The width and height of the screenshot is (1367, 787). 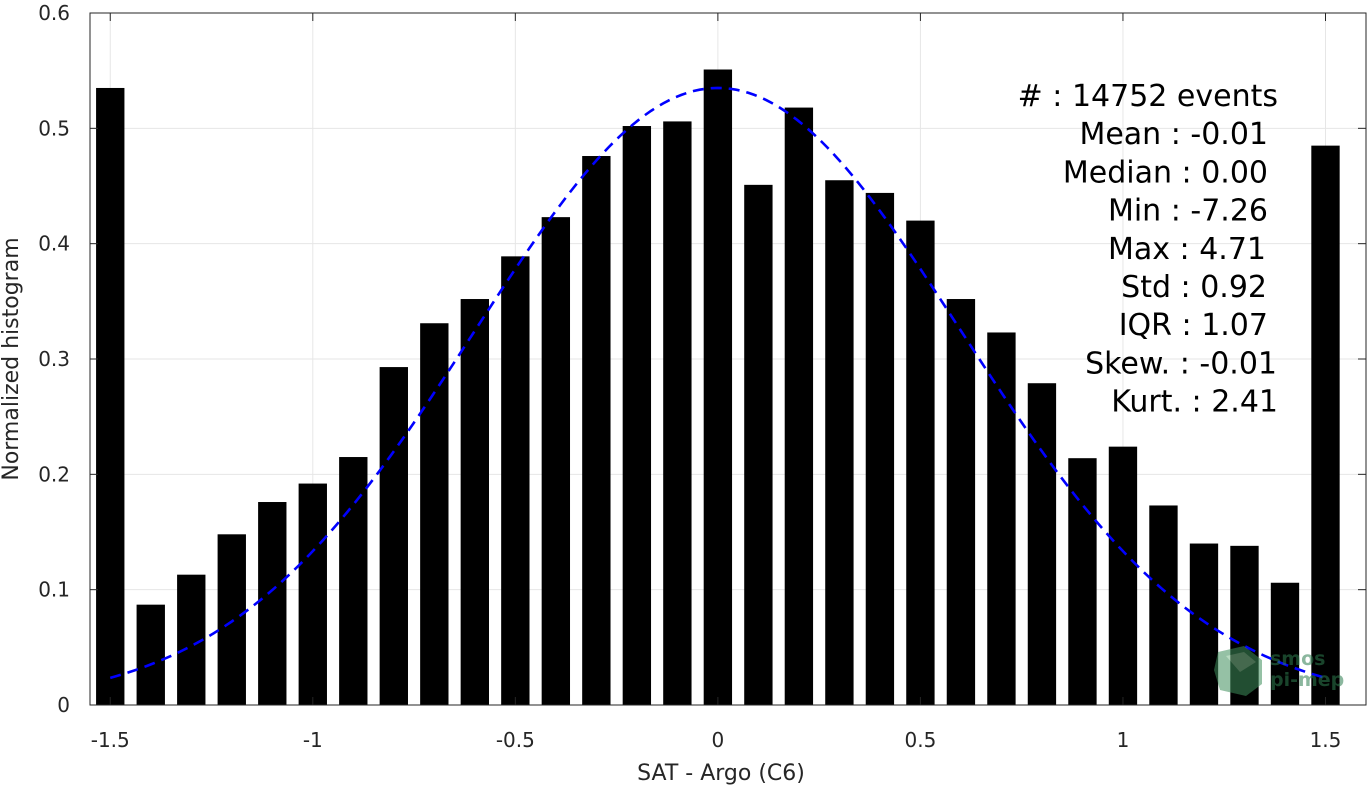 I want to click on stat-line: Mean : -0.01, so click(x=1173, y=134).